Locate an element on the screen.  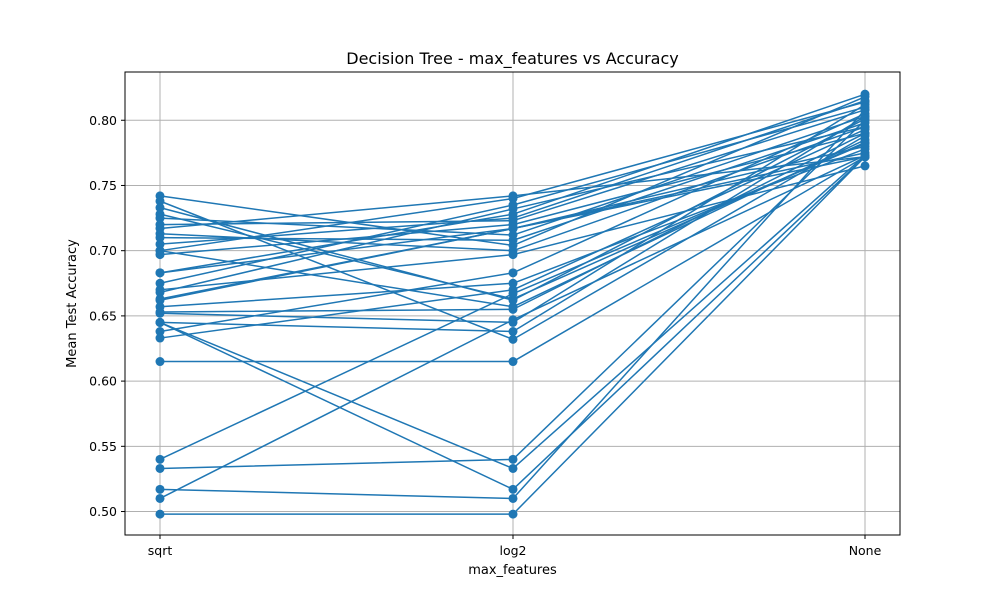
y-tick-label: 0.70 is located at coordinates (103, 250).